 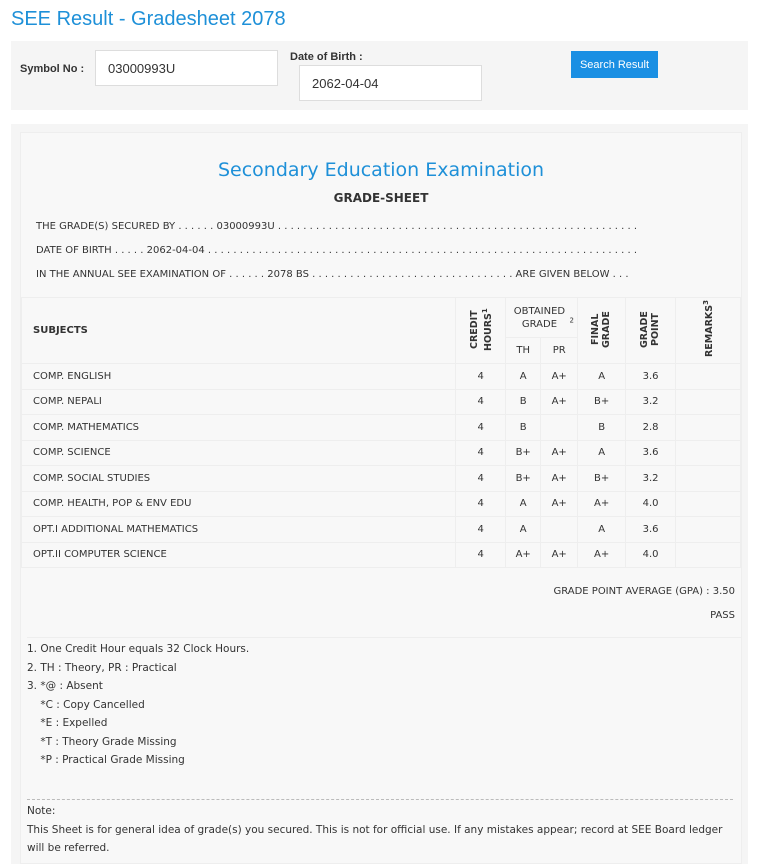 What do you see at coordinates (238, 452) in the screenshot?
I see `cell-subject: COMP. SCIENCE` at bounding box center [238, 452].